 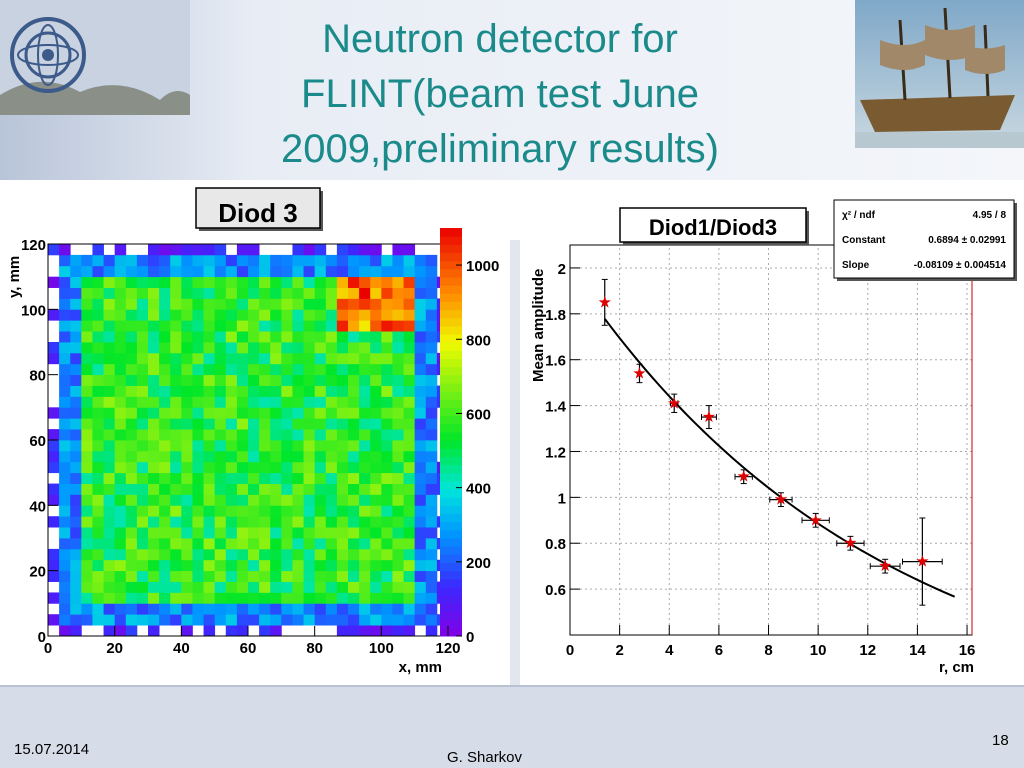 What do you see at coordinates (52, 749) in the screenshot?
I see `footer-date: 15.07.2014` at bounding box center [52, 749].